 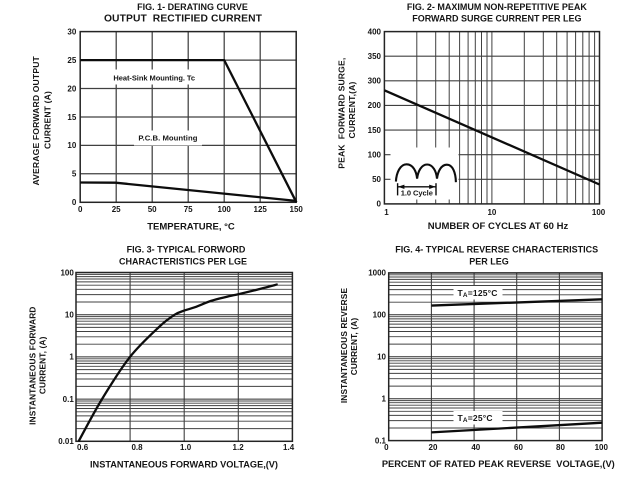 What do you see at coordinates (377, 273) in the screenshot?
I see `svg-text: 1000` at bounding box center [377, 273].